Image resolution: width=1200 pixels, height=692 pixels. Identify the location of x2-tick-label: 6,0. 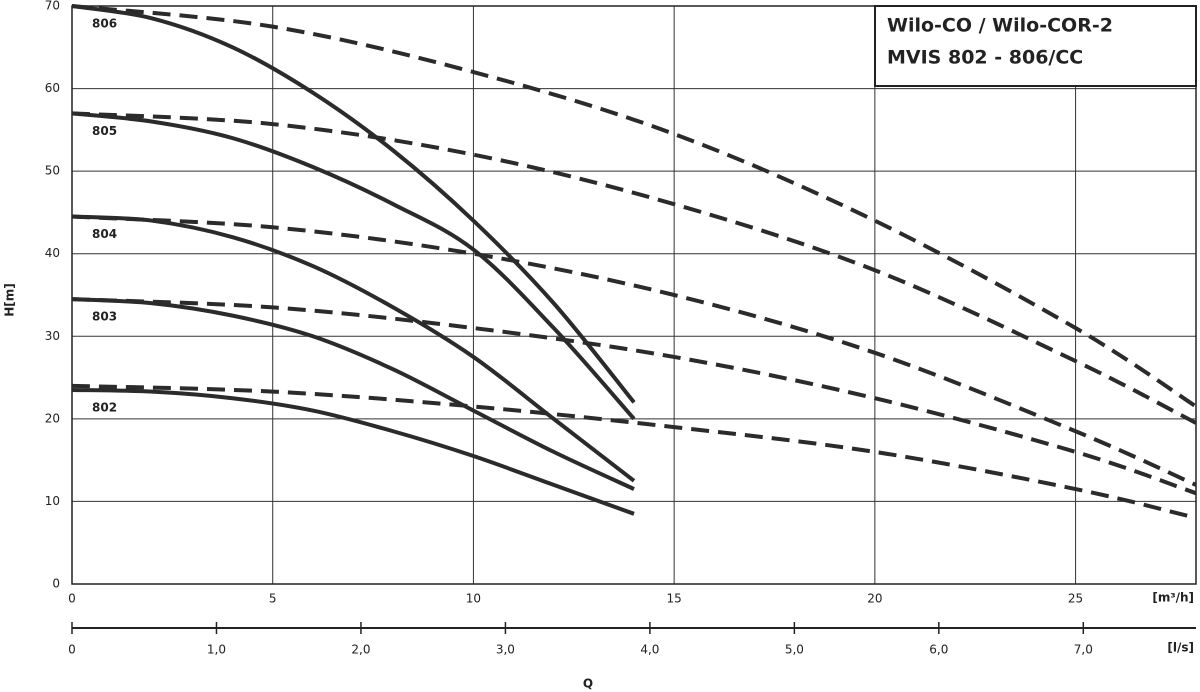
(938, 650).